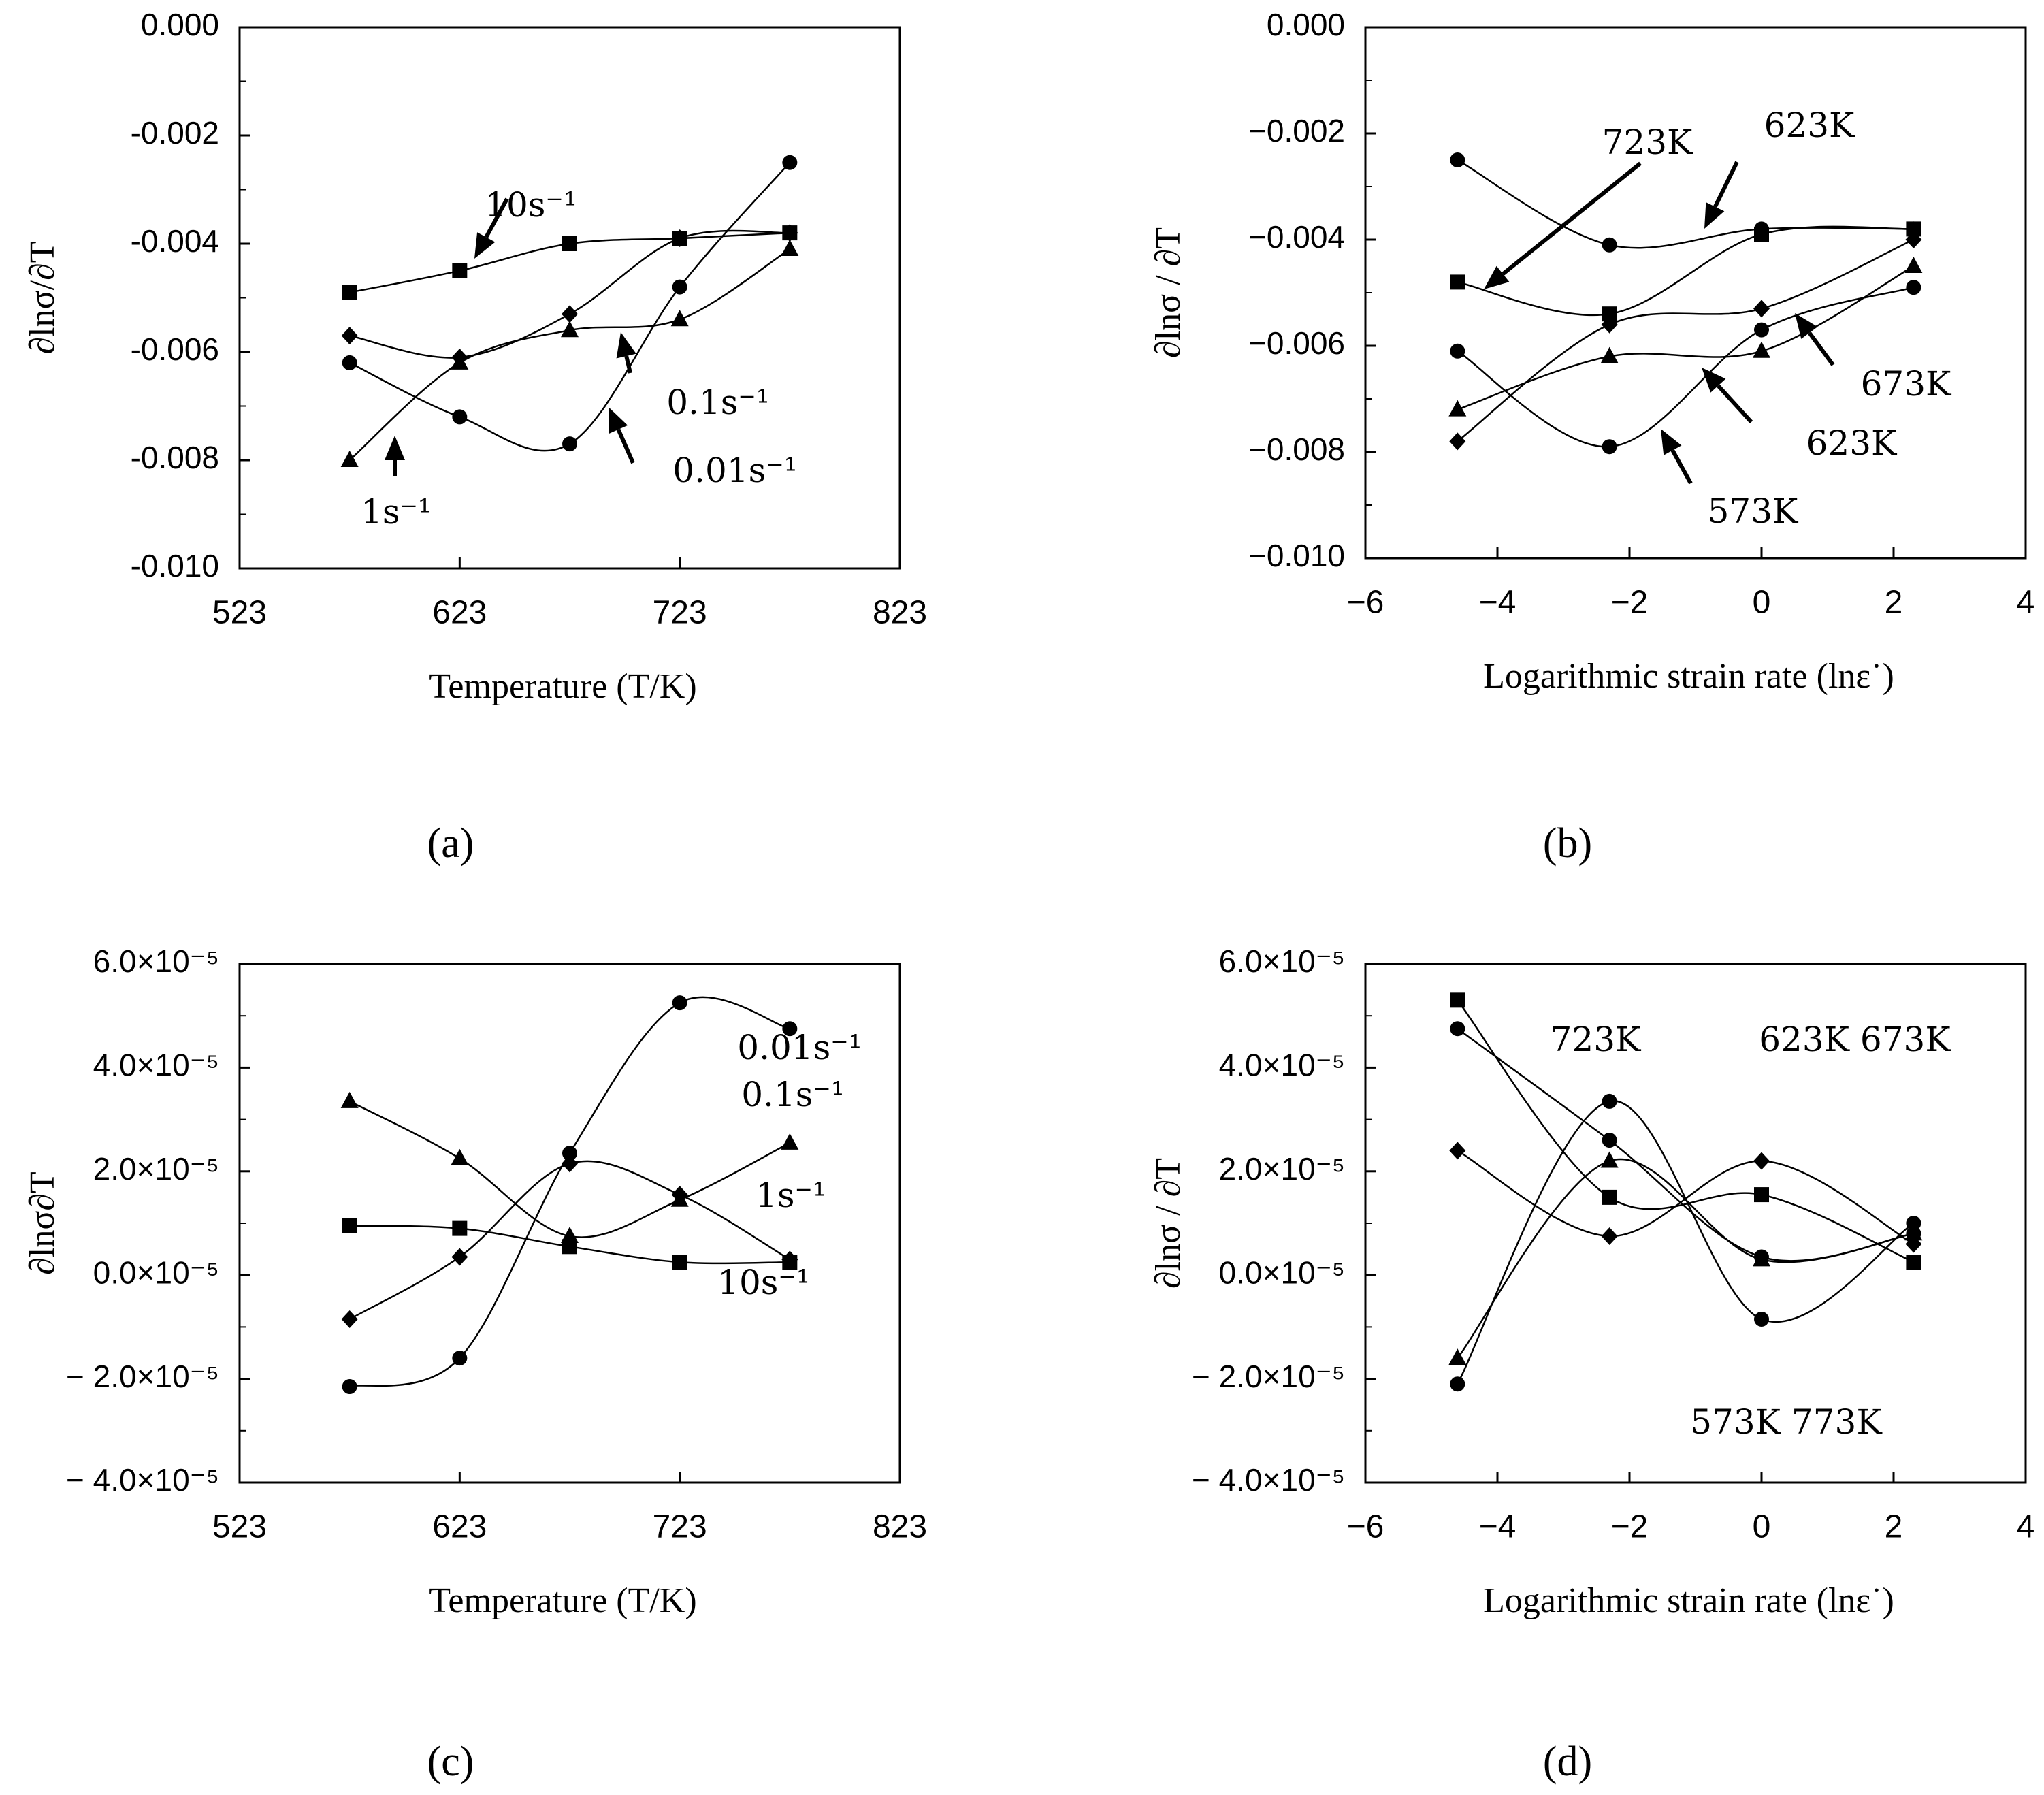 The image size is (2044, 1795). I want to click on y-tick-label: −0.004, so click(1296, 237).